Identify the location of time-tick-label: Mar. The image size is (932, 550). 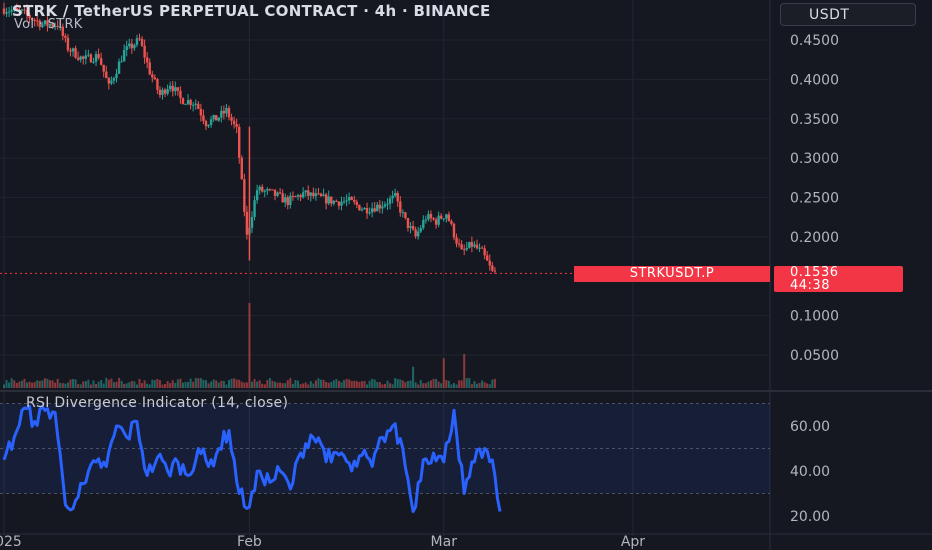
(444, 542).